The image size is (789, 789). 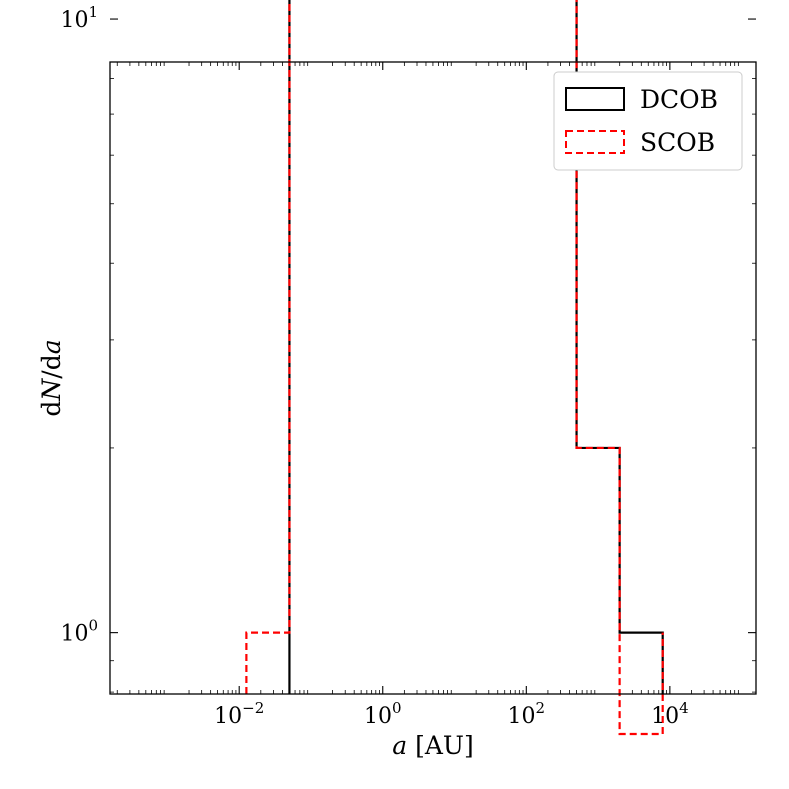 I want to click on y-axis-label-d1: d, so click(x=51, y=409).